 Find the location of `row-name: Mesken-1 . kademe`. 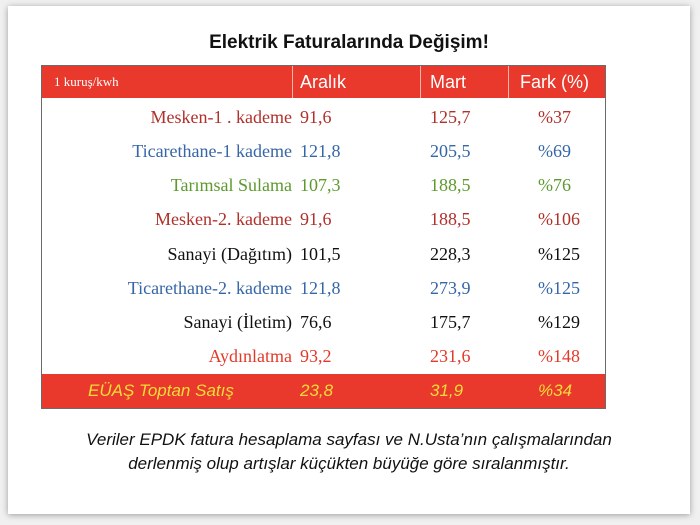

row-name: Mesken-1 . kademe is located at coordinates (221, 116).